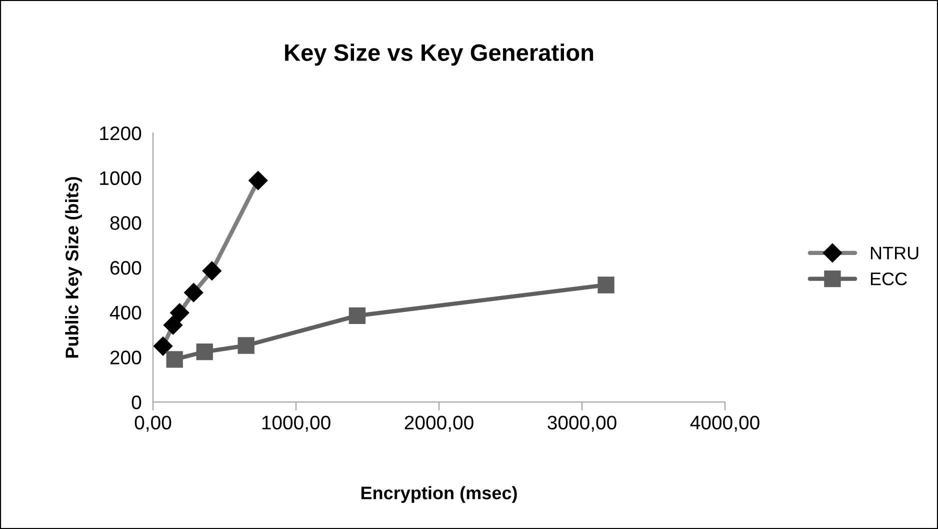 Image resolution: width=938 pixels, height=529 pixels. What do you see at coordinates (73, 267) in the screenshot?
I see `y-axis-title: Public Key Size (bits)` at bounding box center [73, 267].